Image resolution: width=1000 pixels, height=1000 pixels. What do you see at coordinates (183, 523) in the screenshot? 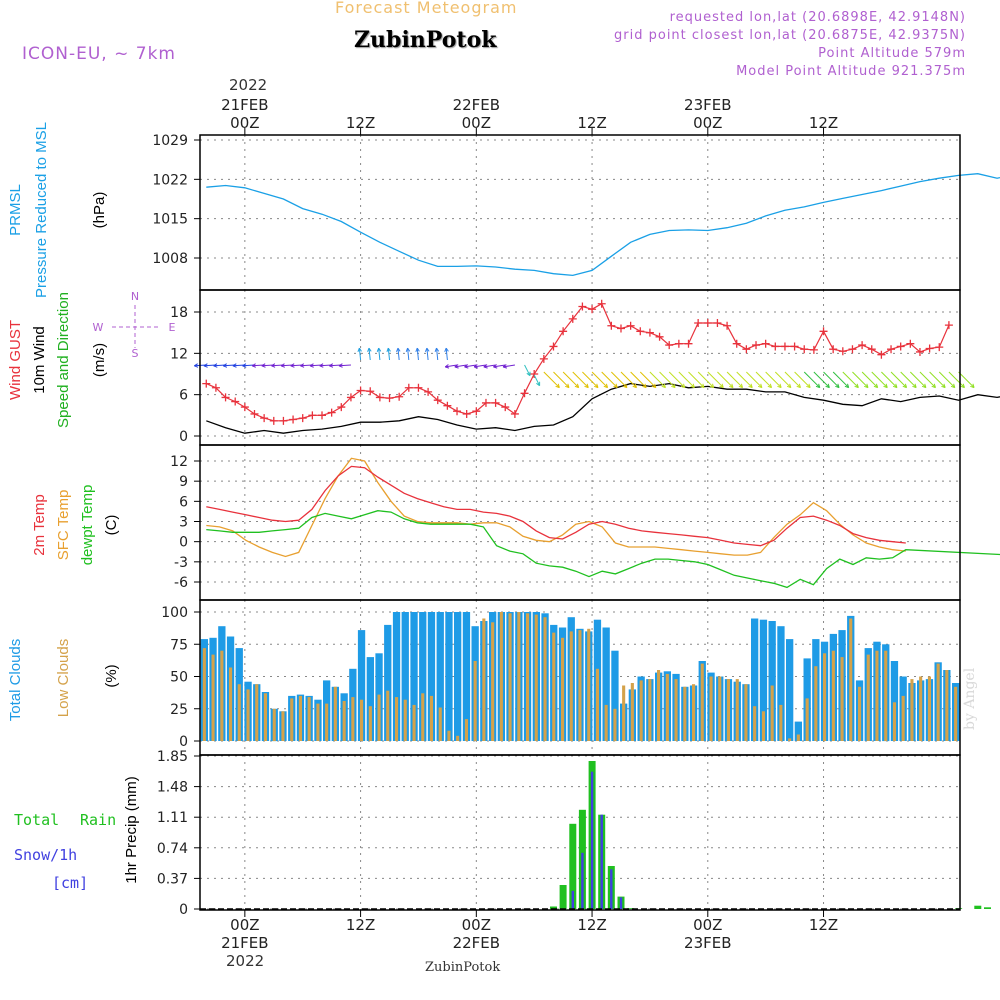
I see `y-tick-label: 3` at bounding box center [183, 523].